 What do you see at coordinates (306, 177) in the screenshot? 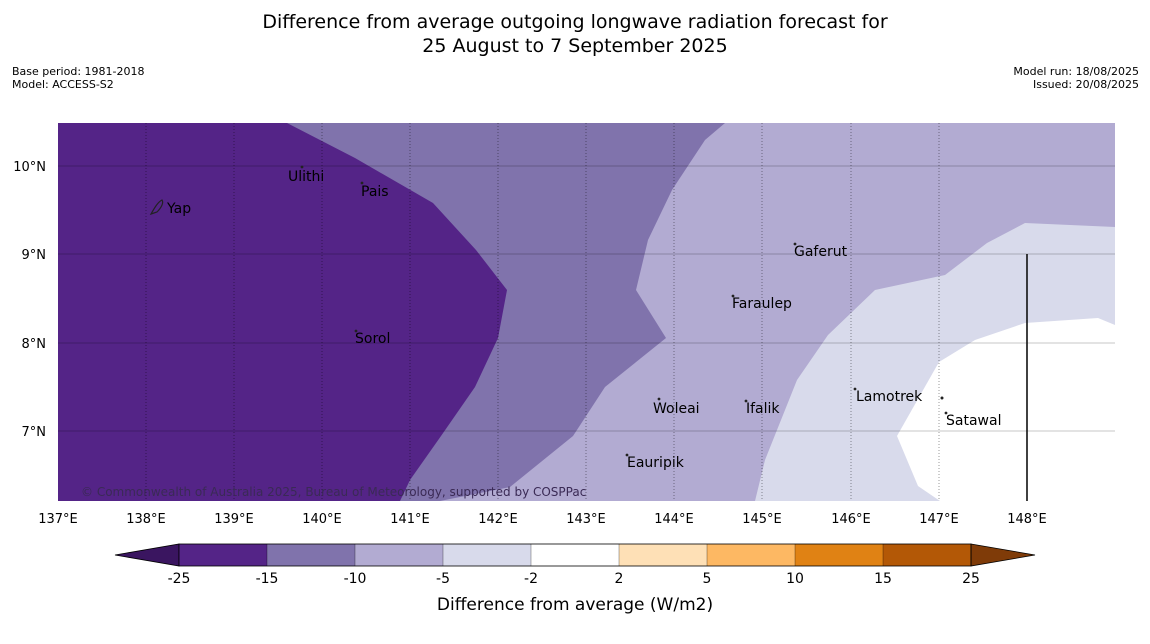
I see `place-label-ulithi: Ulithi` at bounding box center [306, 177].